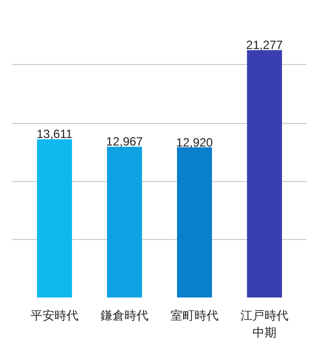  What do you see at coordinates (54, 315) in the screenshot?
I see `x-tick-label: 平安時代` at bounding box center [54, 315].